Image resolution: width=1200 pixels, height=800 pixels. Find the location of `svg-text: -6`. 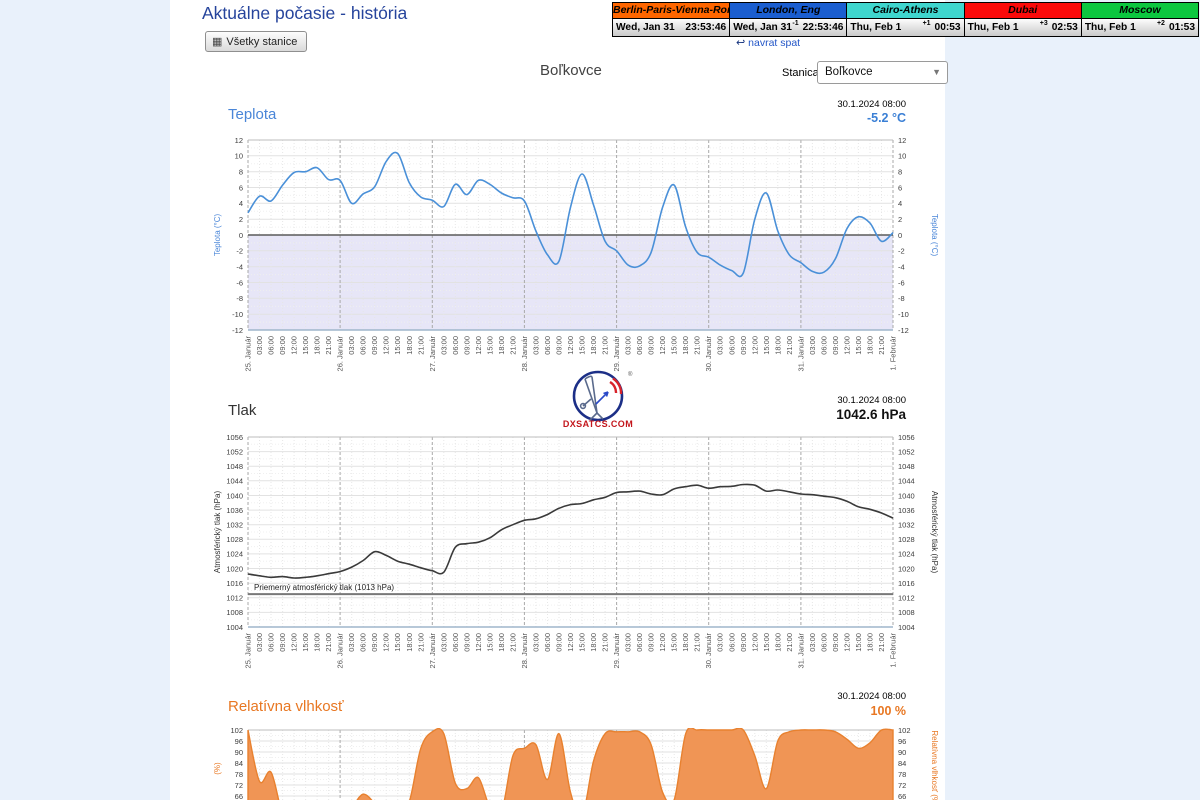

svg-text: -6 is located at coordinates (239, 282).